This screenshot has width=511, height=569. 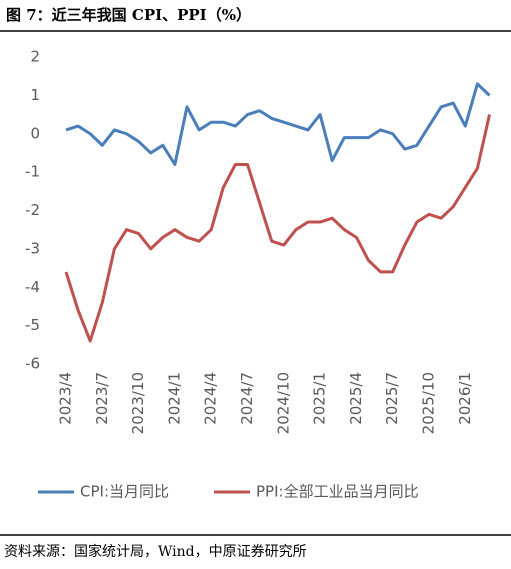 What do you see at coordinates (392, 398) in the screenshot?
I see `x-tick-label: 2025/7` at bounding box center [392, 398].